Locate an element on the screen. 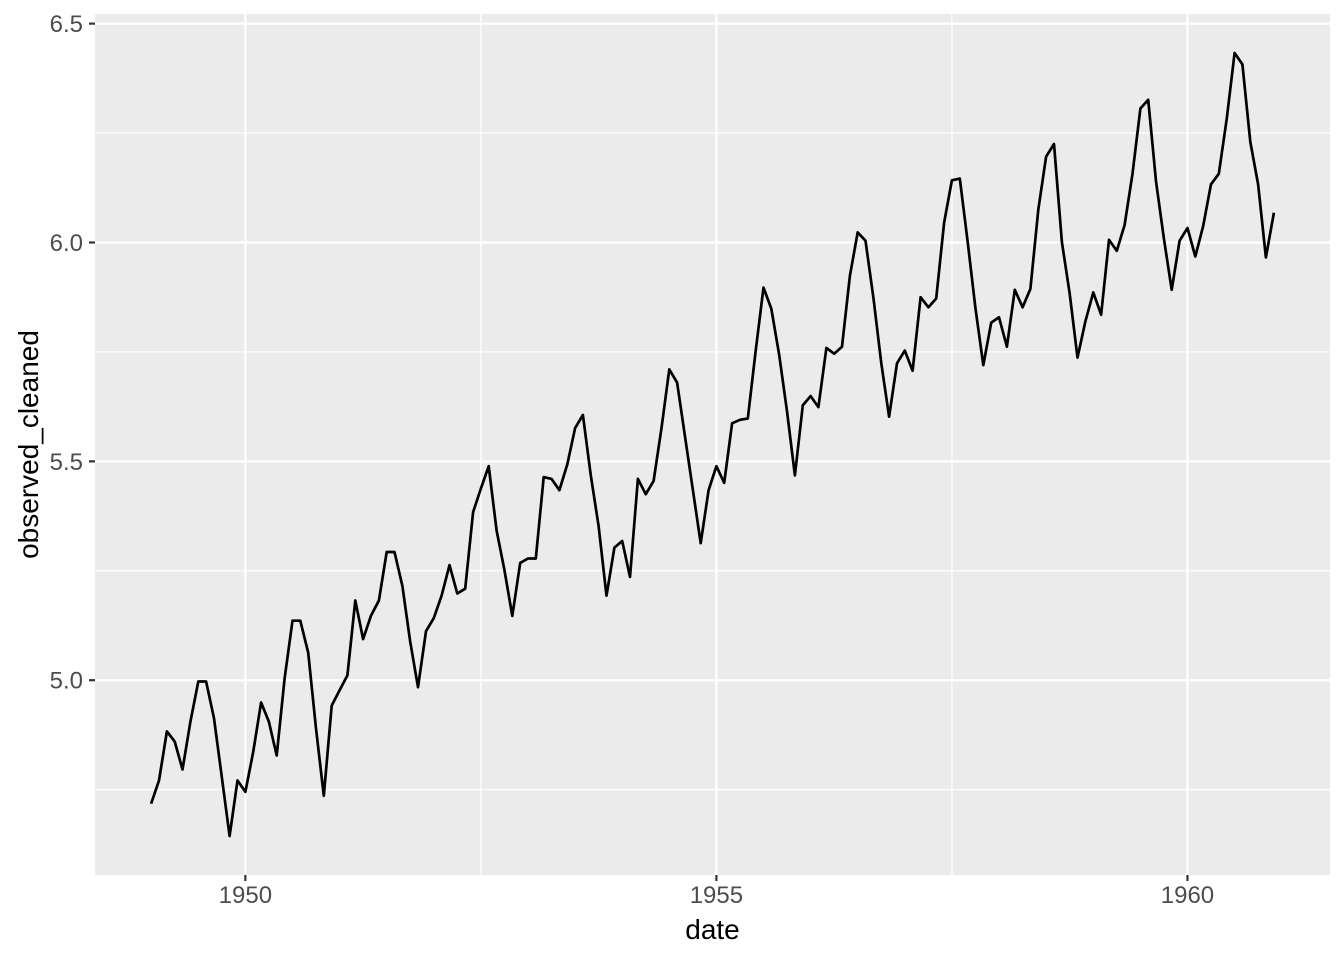  x-tick-label: 1955 is located at coordinates (716, 895).